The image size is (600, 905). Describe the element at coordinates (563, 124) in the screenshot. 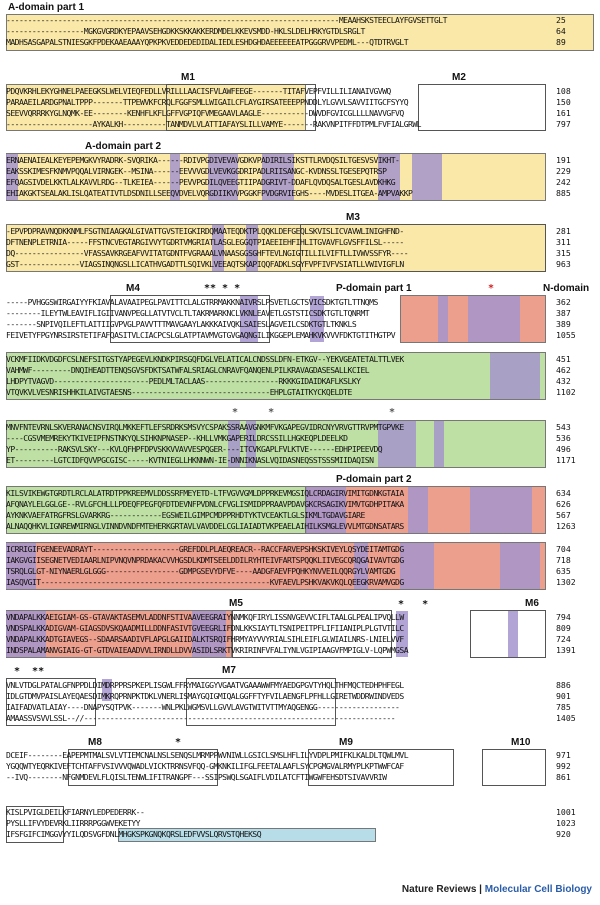

I see `residue-number: 797` at that location.